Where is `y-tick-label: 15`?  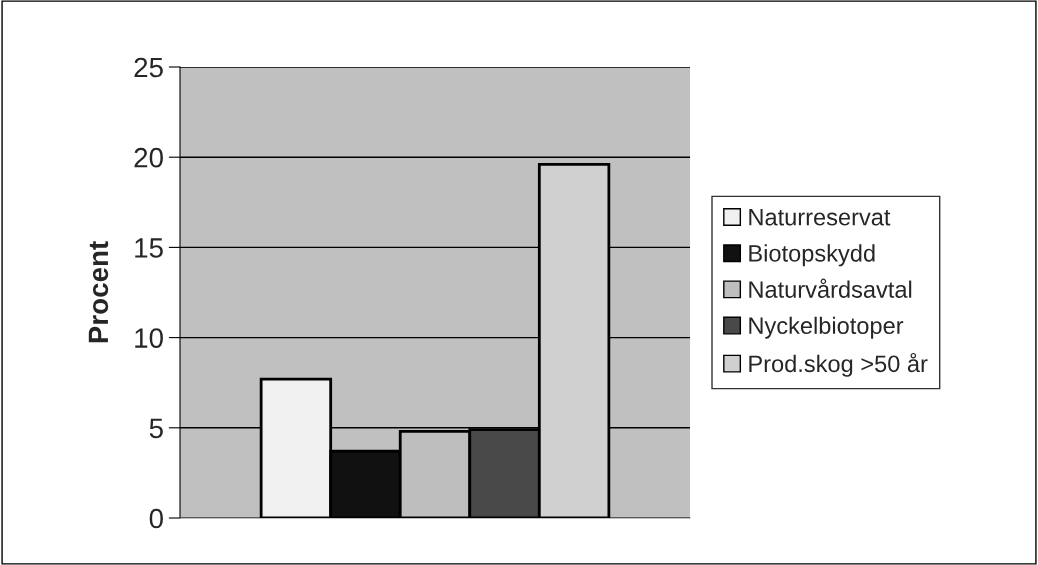
y-tick-label: 15 is located at coordinates (149, 248).